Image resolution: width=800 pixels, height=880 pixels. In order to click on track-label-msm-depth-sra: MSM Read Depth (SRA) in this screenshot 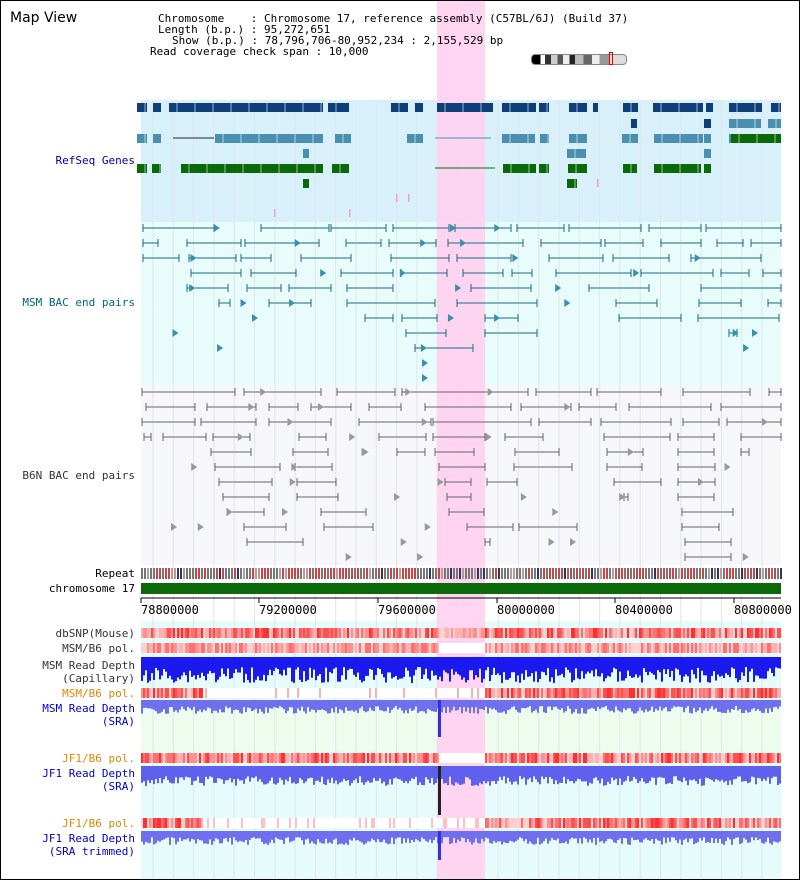, I will do `click(88, 715)`.